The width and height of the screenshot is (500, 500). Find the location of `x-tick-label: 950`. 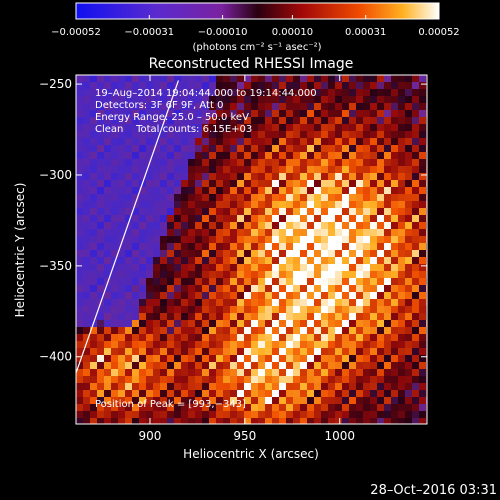

x-tick-label: 950 is located at coordinates (244, 436).